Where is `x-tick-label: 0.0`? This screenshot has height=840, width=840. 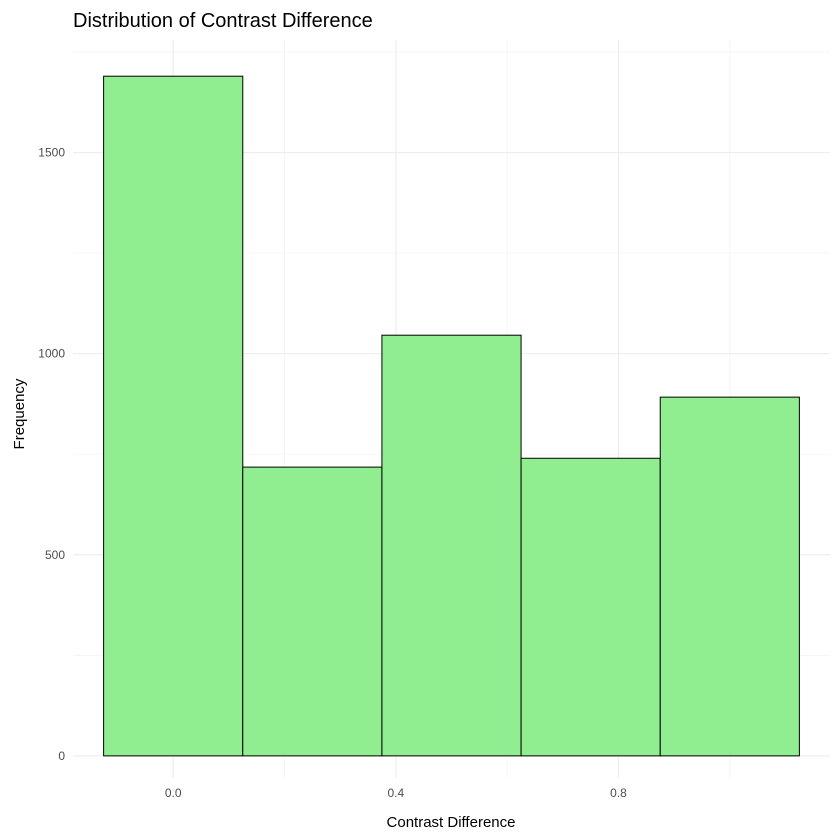
x-tick-label: 0.0 is located at coordinates (173, 793).